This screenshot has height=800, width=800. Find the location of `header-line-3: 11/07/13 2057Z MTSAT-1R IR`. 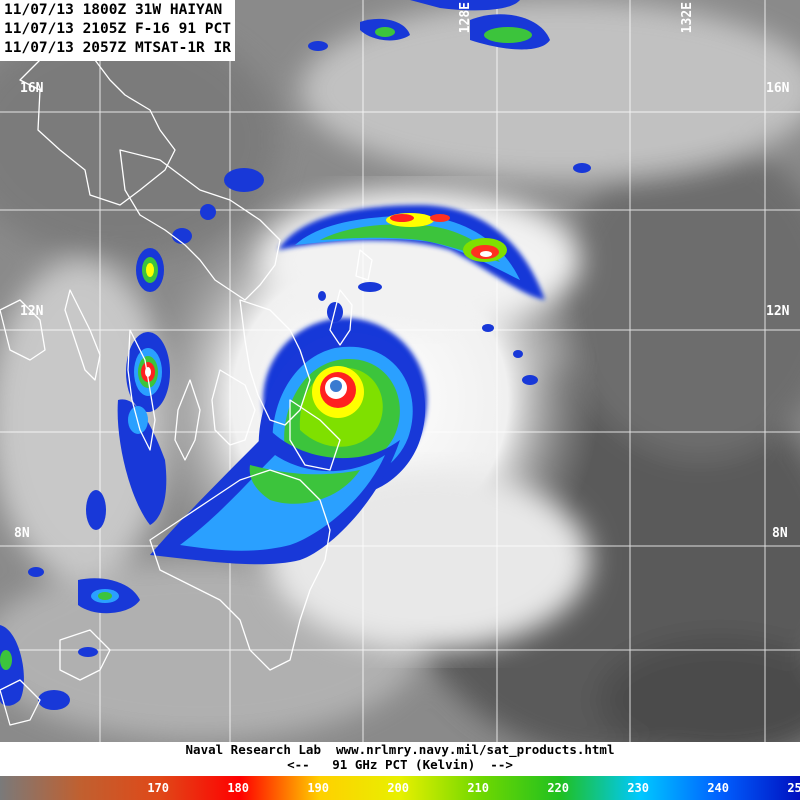

header-line-3: 11/07/13 2057Z MTSAT-1R IR is located at coordinates (117, 48).